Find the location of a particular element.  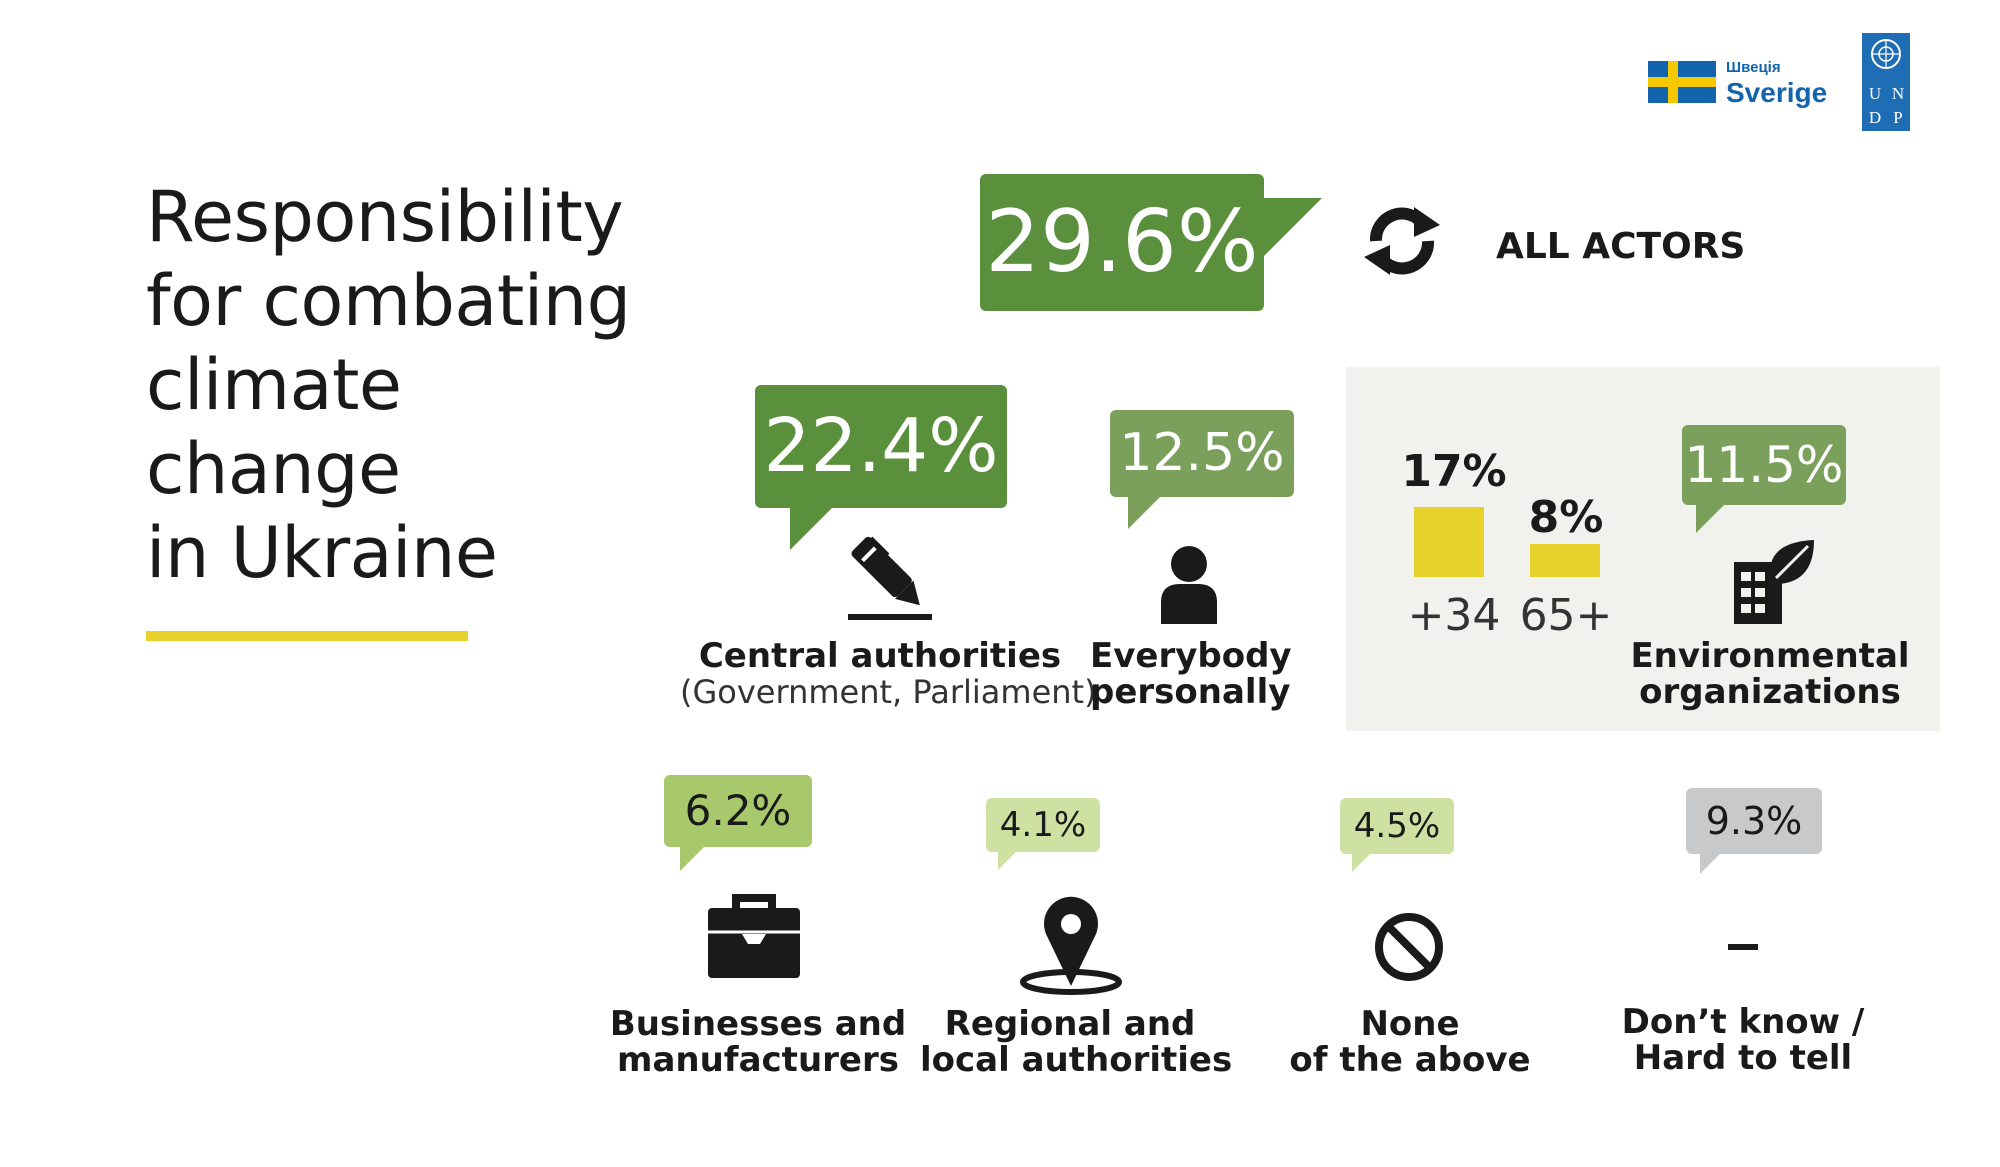

central-authorities-sublabel: (Government, Parliament) is located at coordinates (888, 692).